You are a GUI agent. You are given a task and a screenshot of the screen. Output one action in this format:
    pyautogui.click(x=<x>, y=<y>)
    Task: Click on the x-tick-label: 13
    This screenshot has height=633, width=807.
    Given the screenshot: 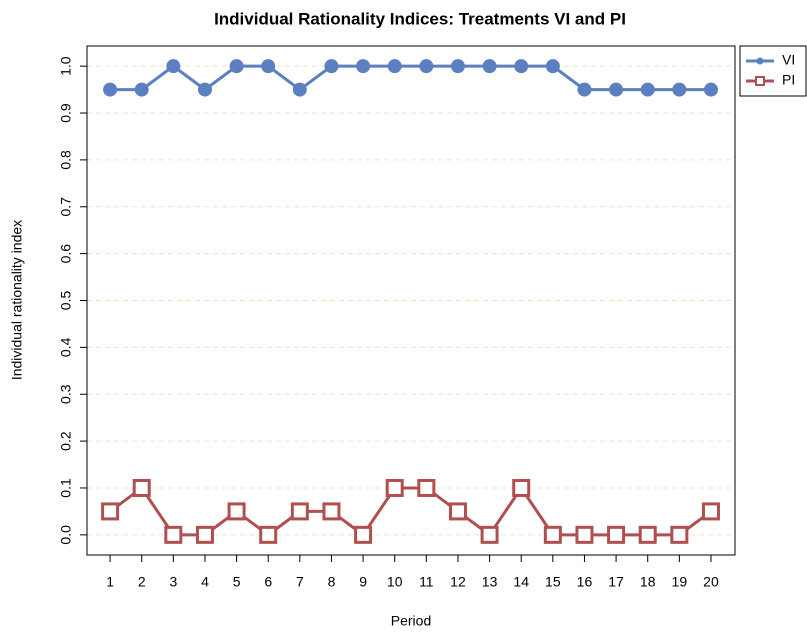 What is the action you would take?
    pyautogui.click(x=490, y=582)
    